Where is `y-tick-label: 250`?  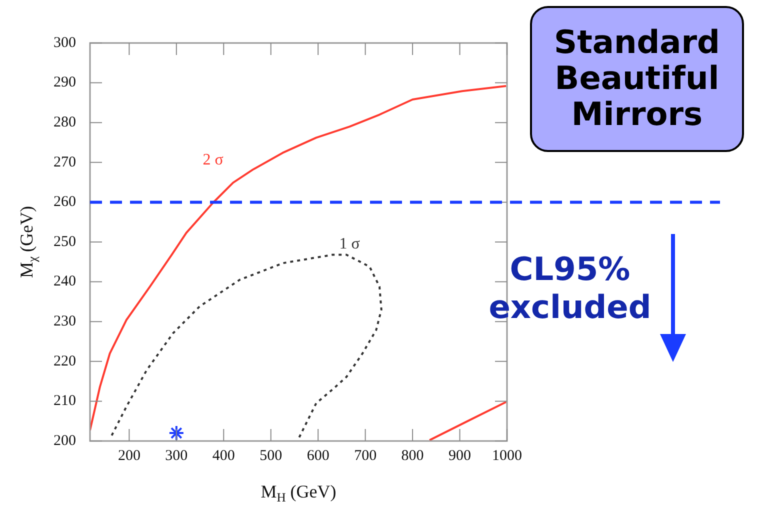
y-tick-label: 250 is located at coordinates (65, 242).